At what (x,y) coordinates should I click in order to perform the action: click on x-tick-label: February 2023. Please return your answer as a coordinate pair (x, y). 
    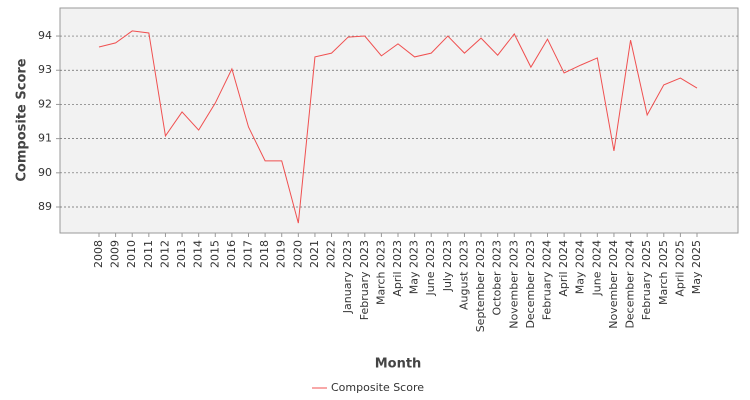
    Looking at the image, I should click on (364, 280).